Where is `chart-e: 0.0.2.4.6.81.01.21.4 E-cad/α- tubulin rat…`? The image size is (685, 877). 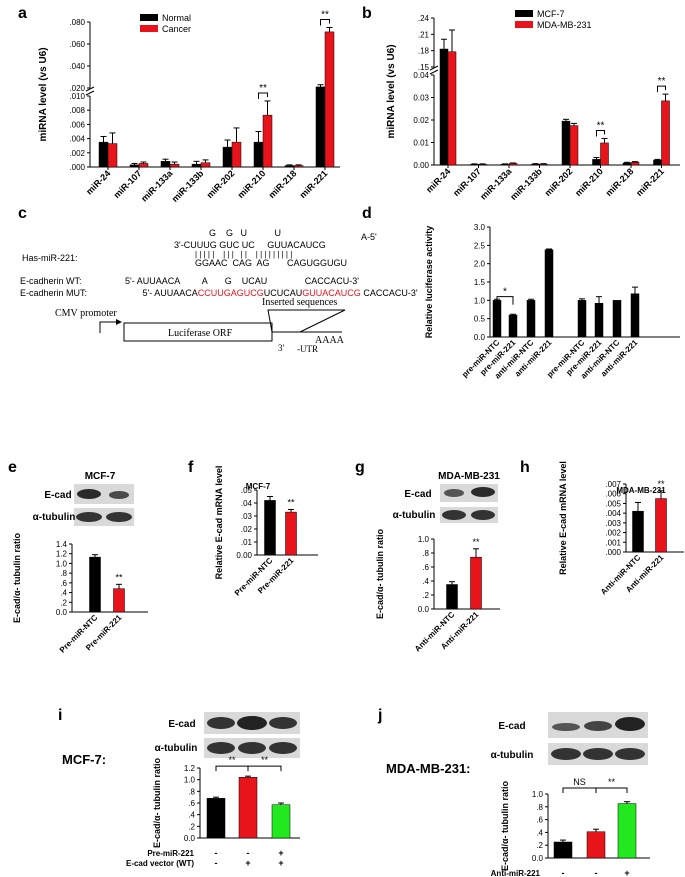
chart-e: 0.0.2.4.6.81.01.21.4 E-cad/α- tubulin rat… is located at coordinates (80, 593).